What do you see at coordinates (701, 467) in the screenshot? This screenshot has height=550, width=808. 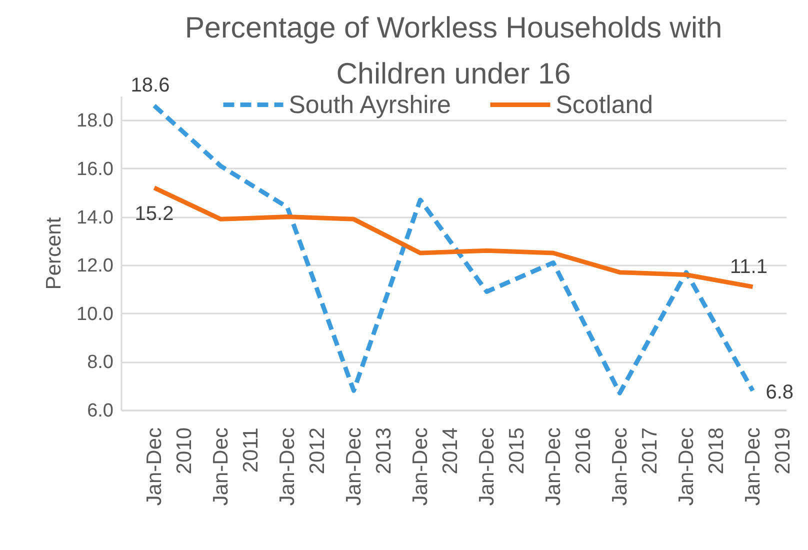 I see `x-tick-label: Jan-Dec 2018` at bounding box center [701, 467].